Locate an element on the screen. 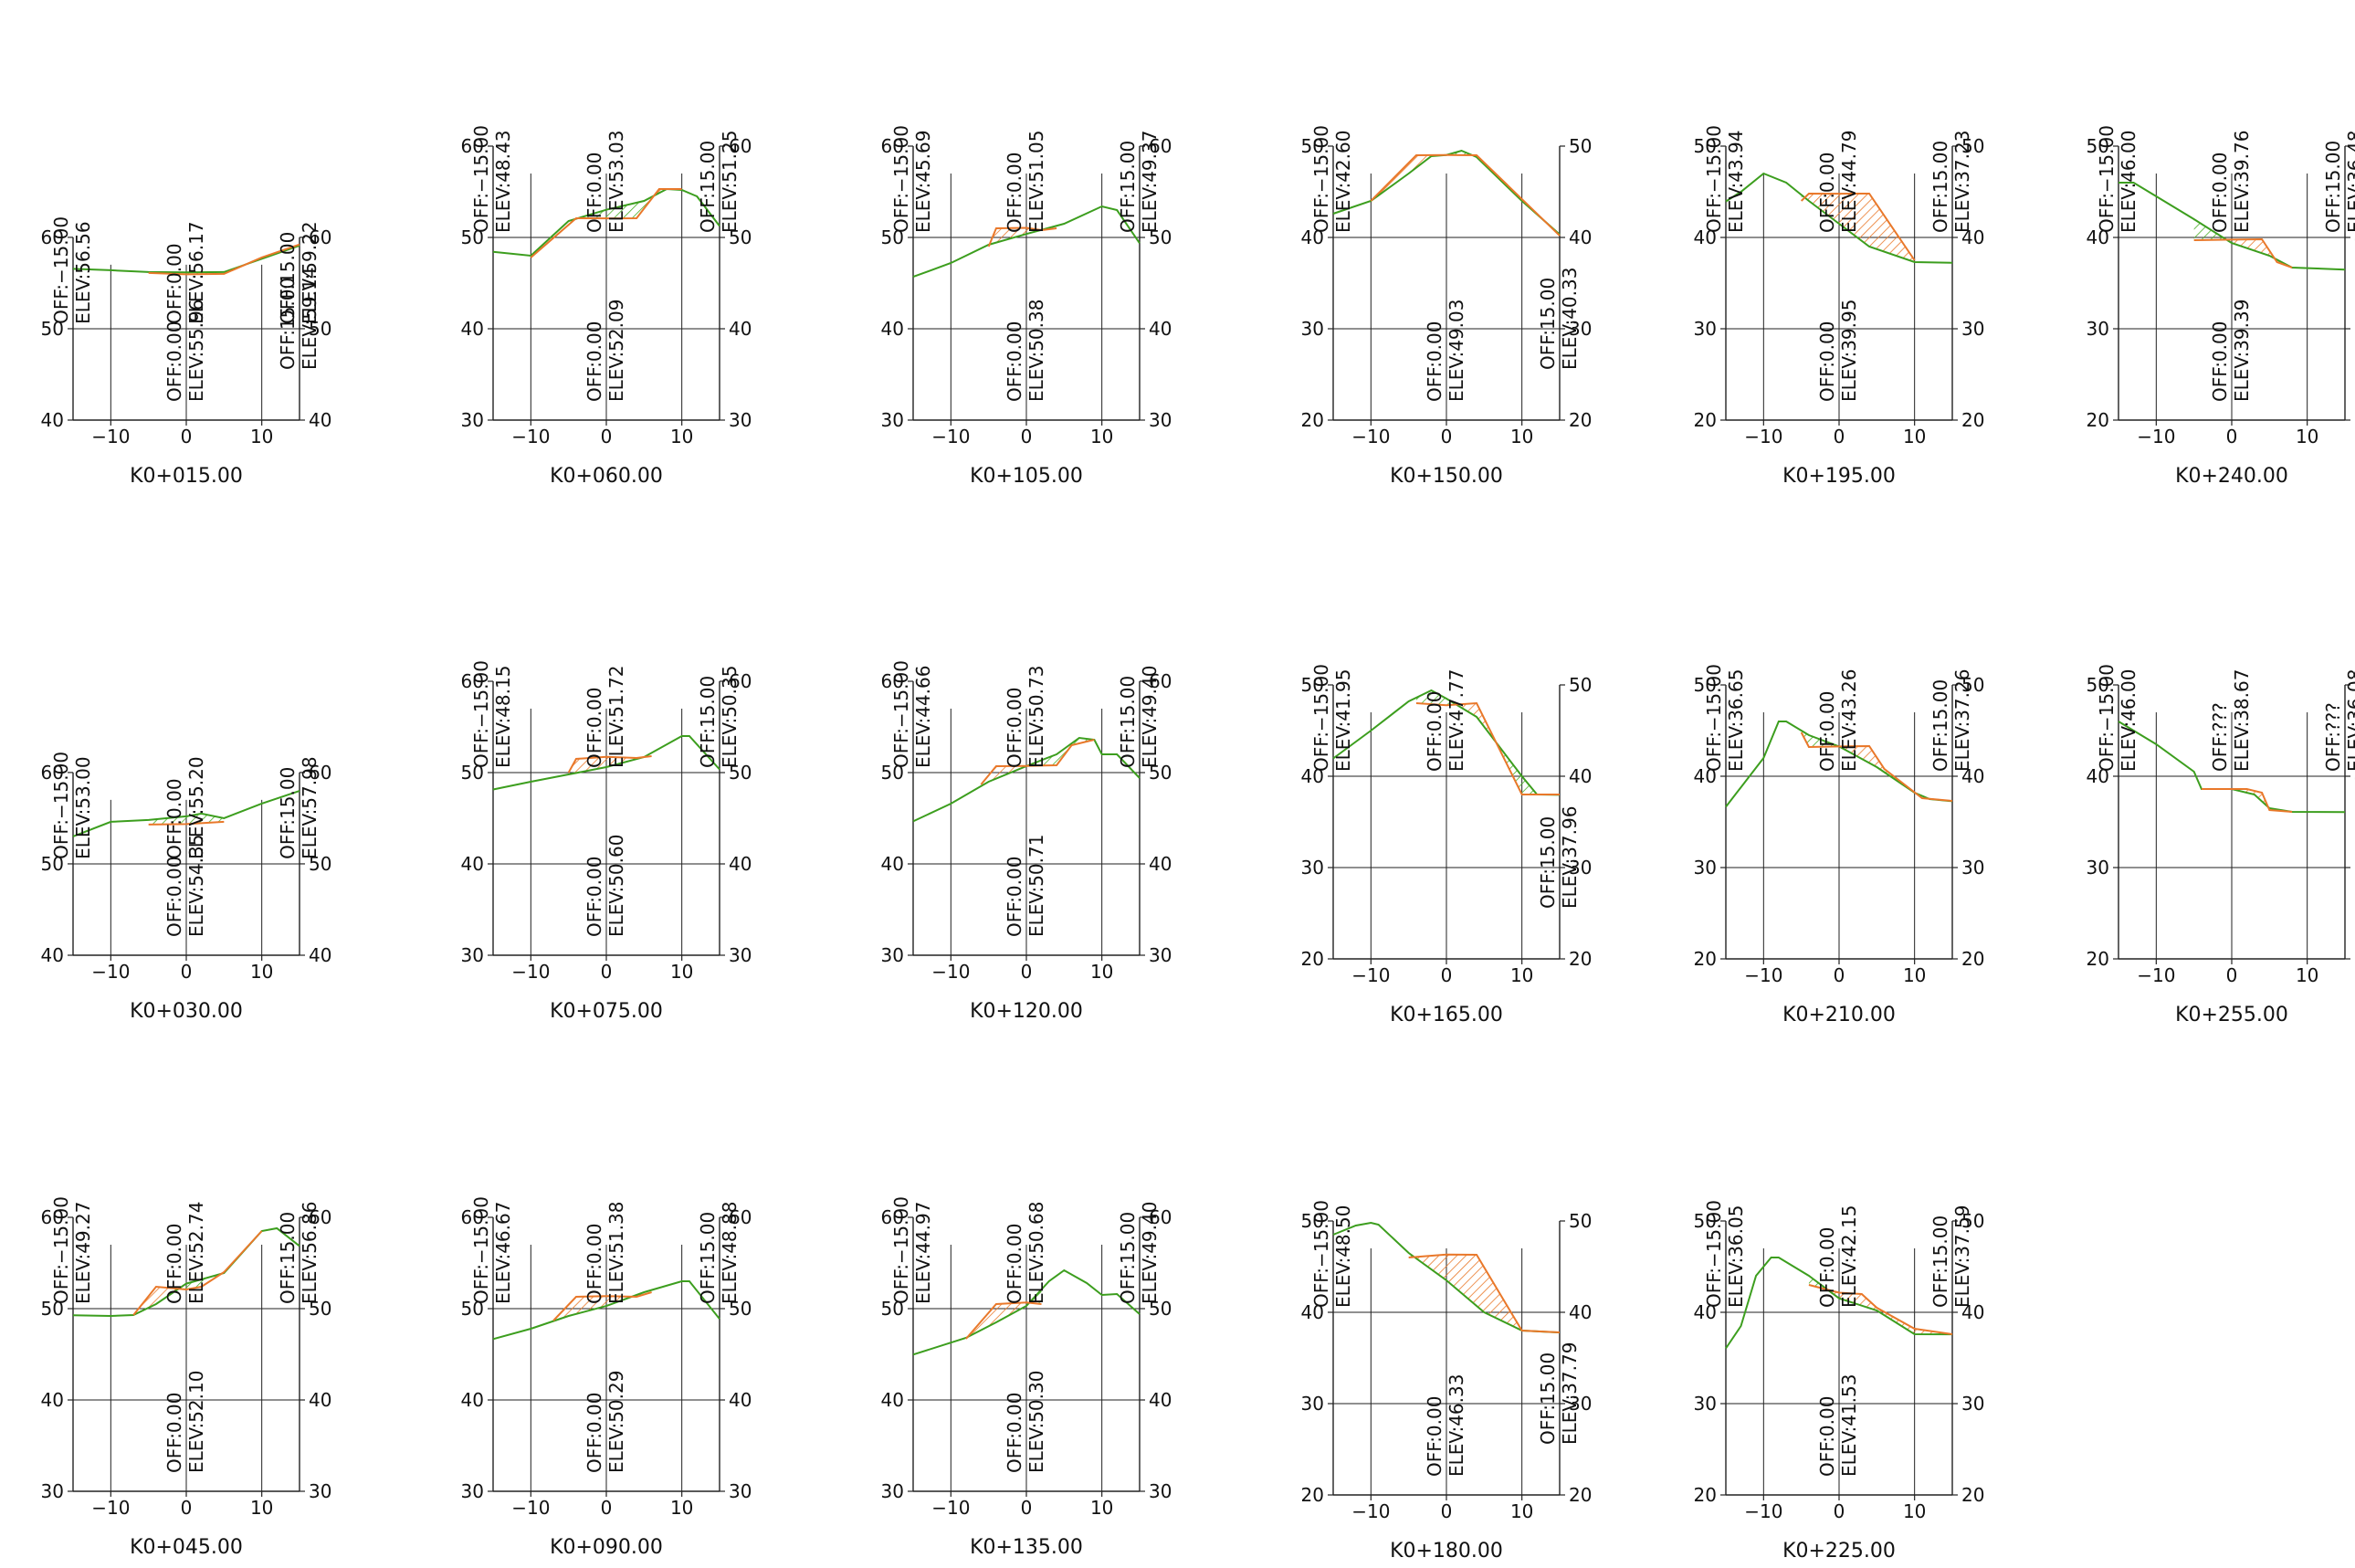 This screenshot has width=2355, height=1568. elevation-label: ELEV:57.98 is located at coordinates (310, 807).